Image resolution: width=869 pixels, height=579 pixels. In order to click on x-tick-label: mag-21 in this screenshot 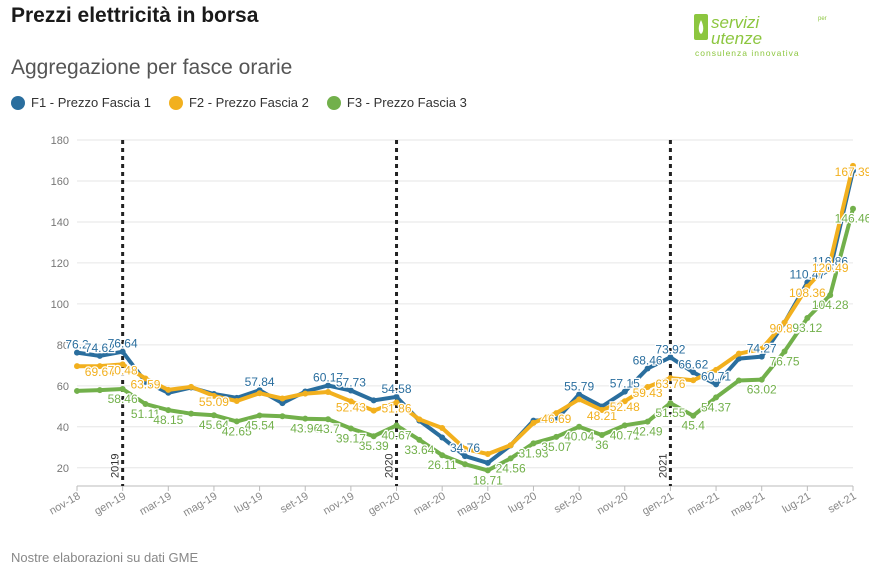, I will do `click(748, 504)`.